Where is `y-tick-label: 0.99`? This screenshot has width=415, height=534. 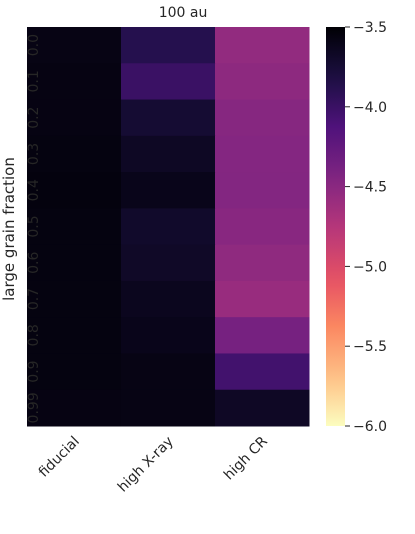
y-tick-label: 0.99 is located at coordinates (34, 407).